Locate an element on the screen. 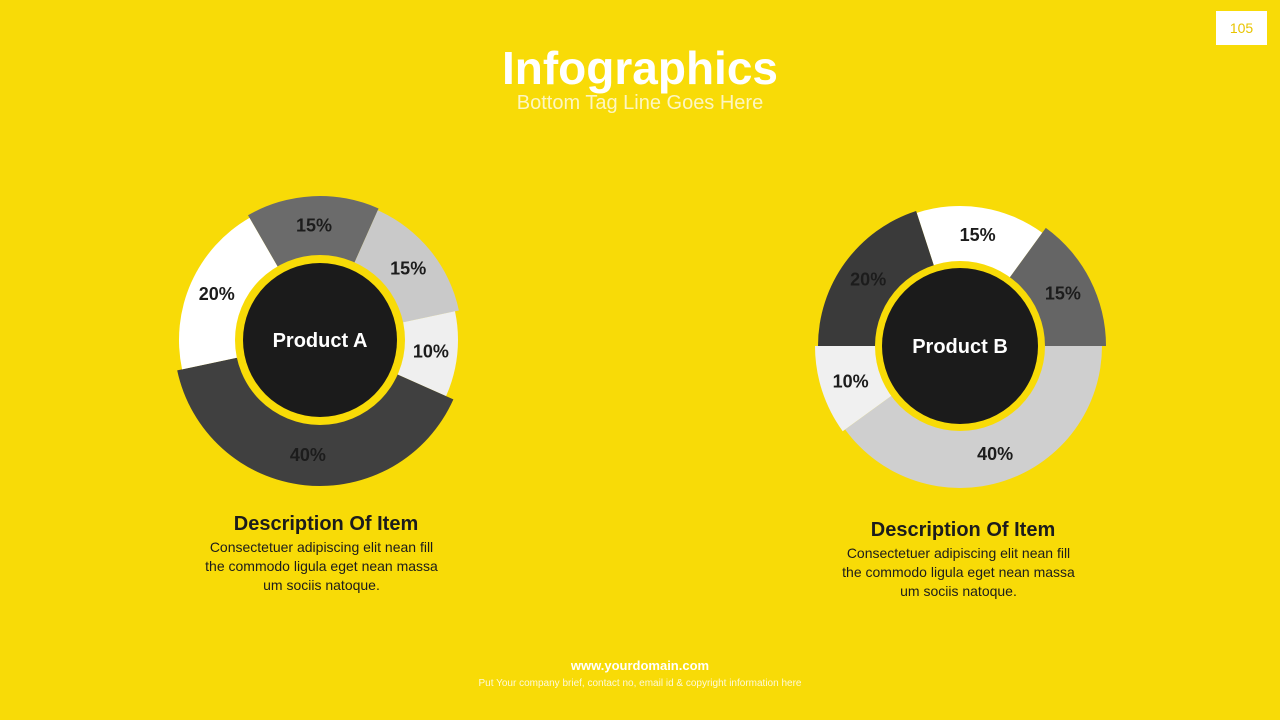 This screenshot has width=1280, height=720. donut-center-label-1: Product B is located at coordinates (960, 347).